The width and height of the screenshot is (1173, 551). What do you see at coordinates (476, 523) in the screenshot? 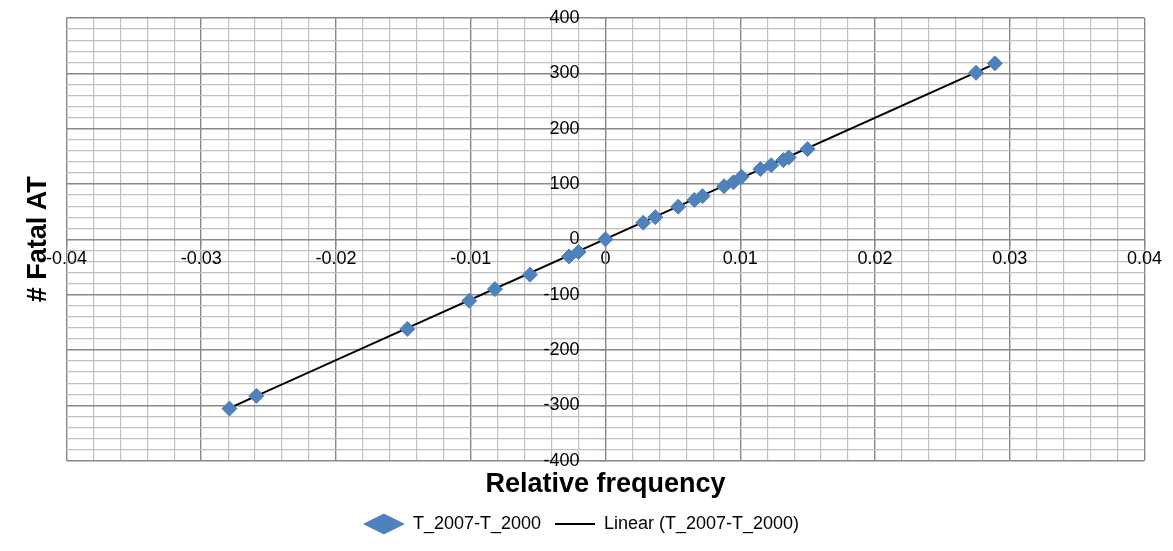
I see `legend-label: T_2007-T_2000` at bounding box center [476, 523].